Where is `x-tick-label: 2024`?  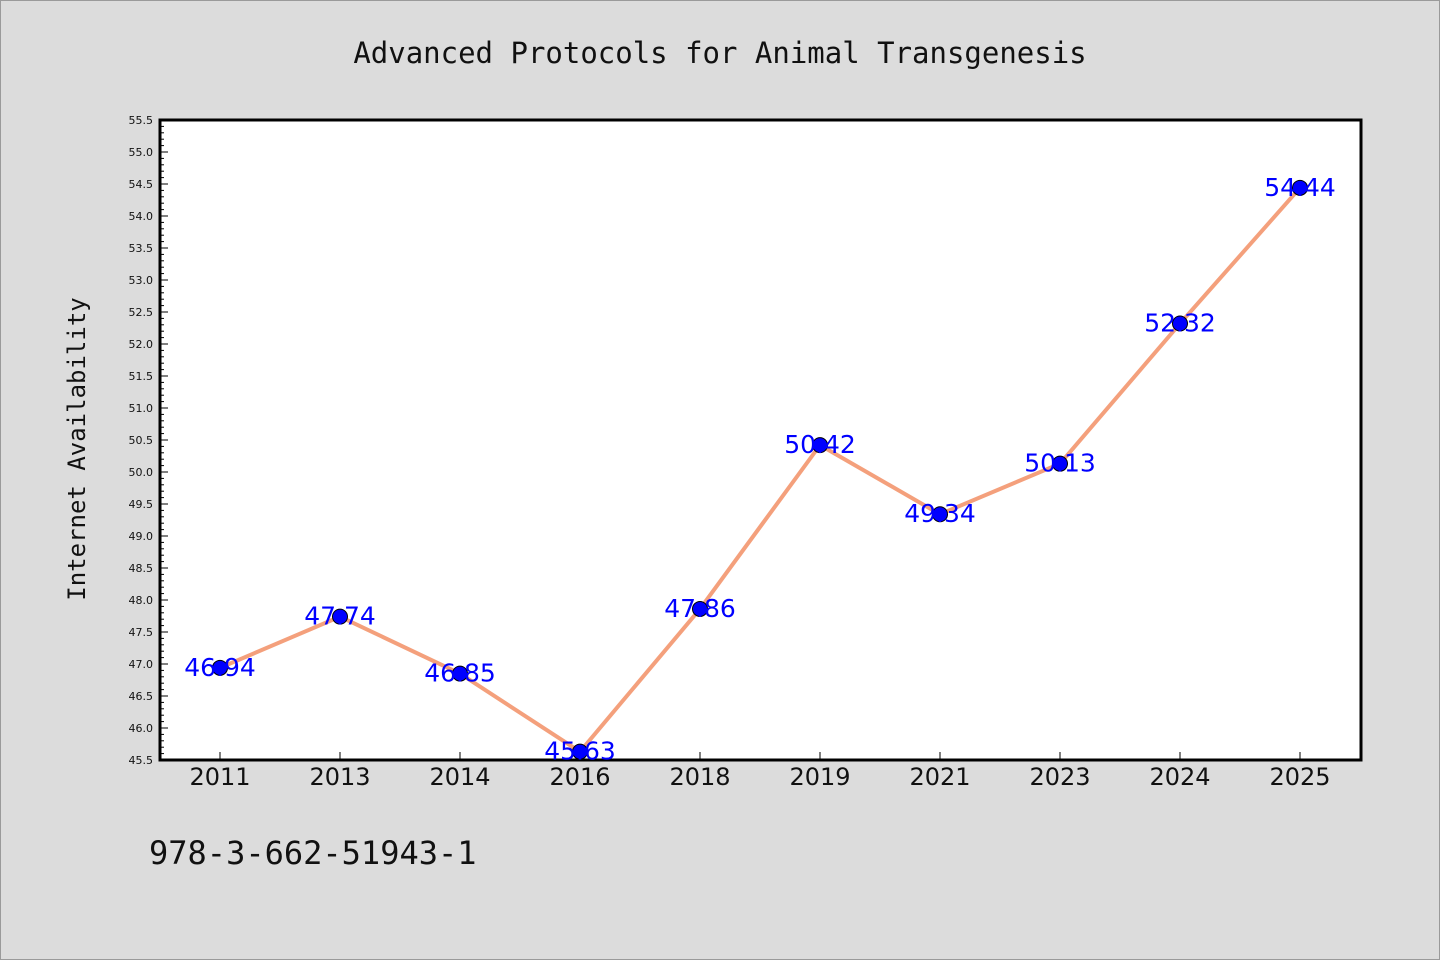 x-tick-label: 2024 is located at coordinates (1179, 777).